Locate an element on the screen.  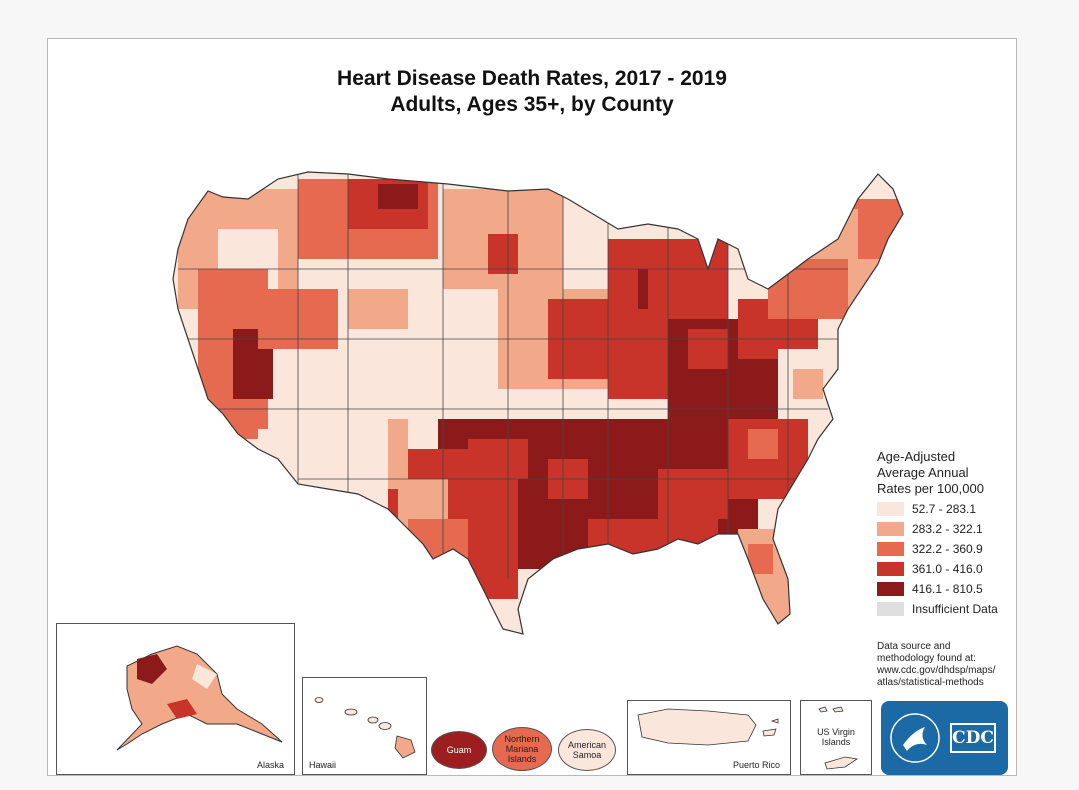
guam-label: Guam is located at coordinates (459, 750).